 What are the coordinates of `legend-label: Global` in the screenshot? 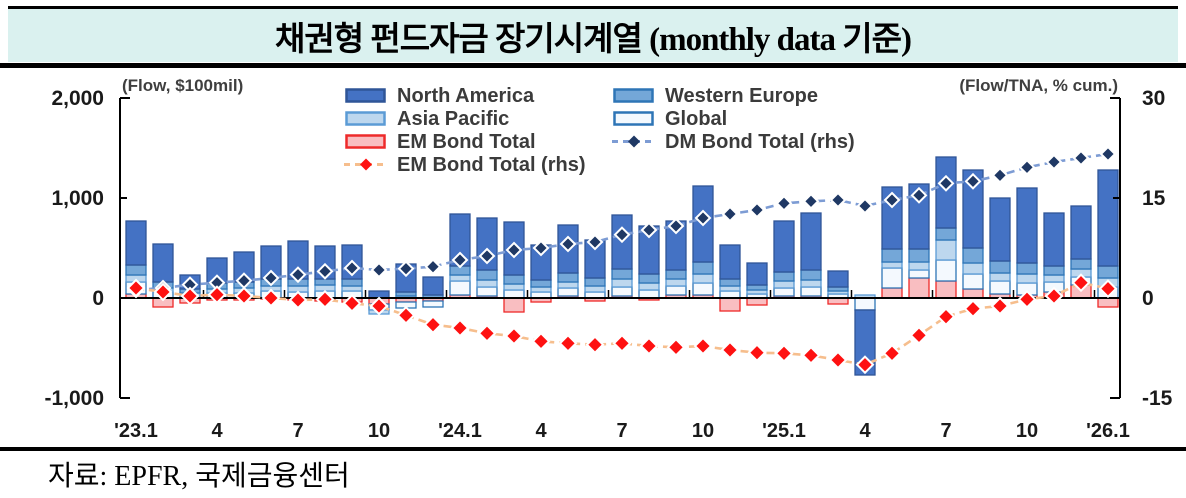 It's located at (696, 118).